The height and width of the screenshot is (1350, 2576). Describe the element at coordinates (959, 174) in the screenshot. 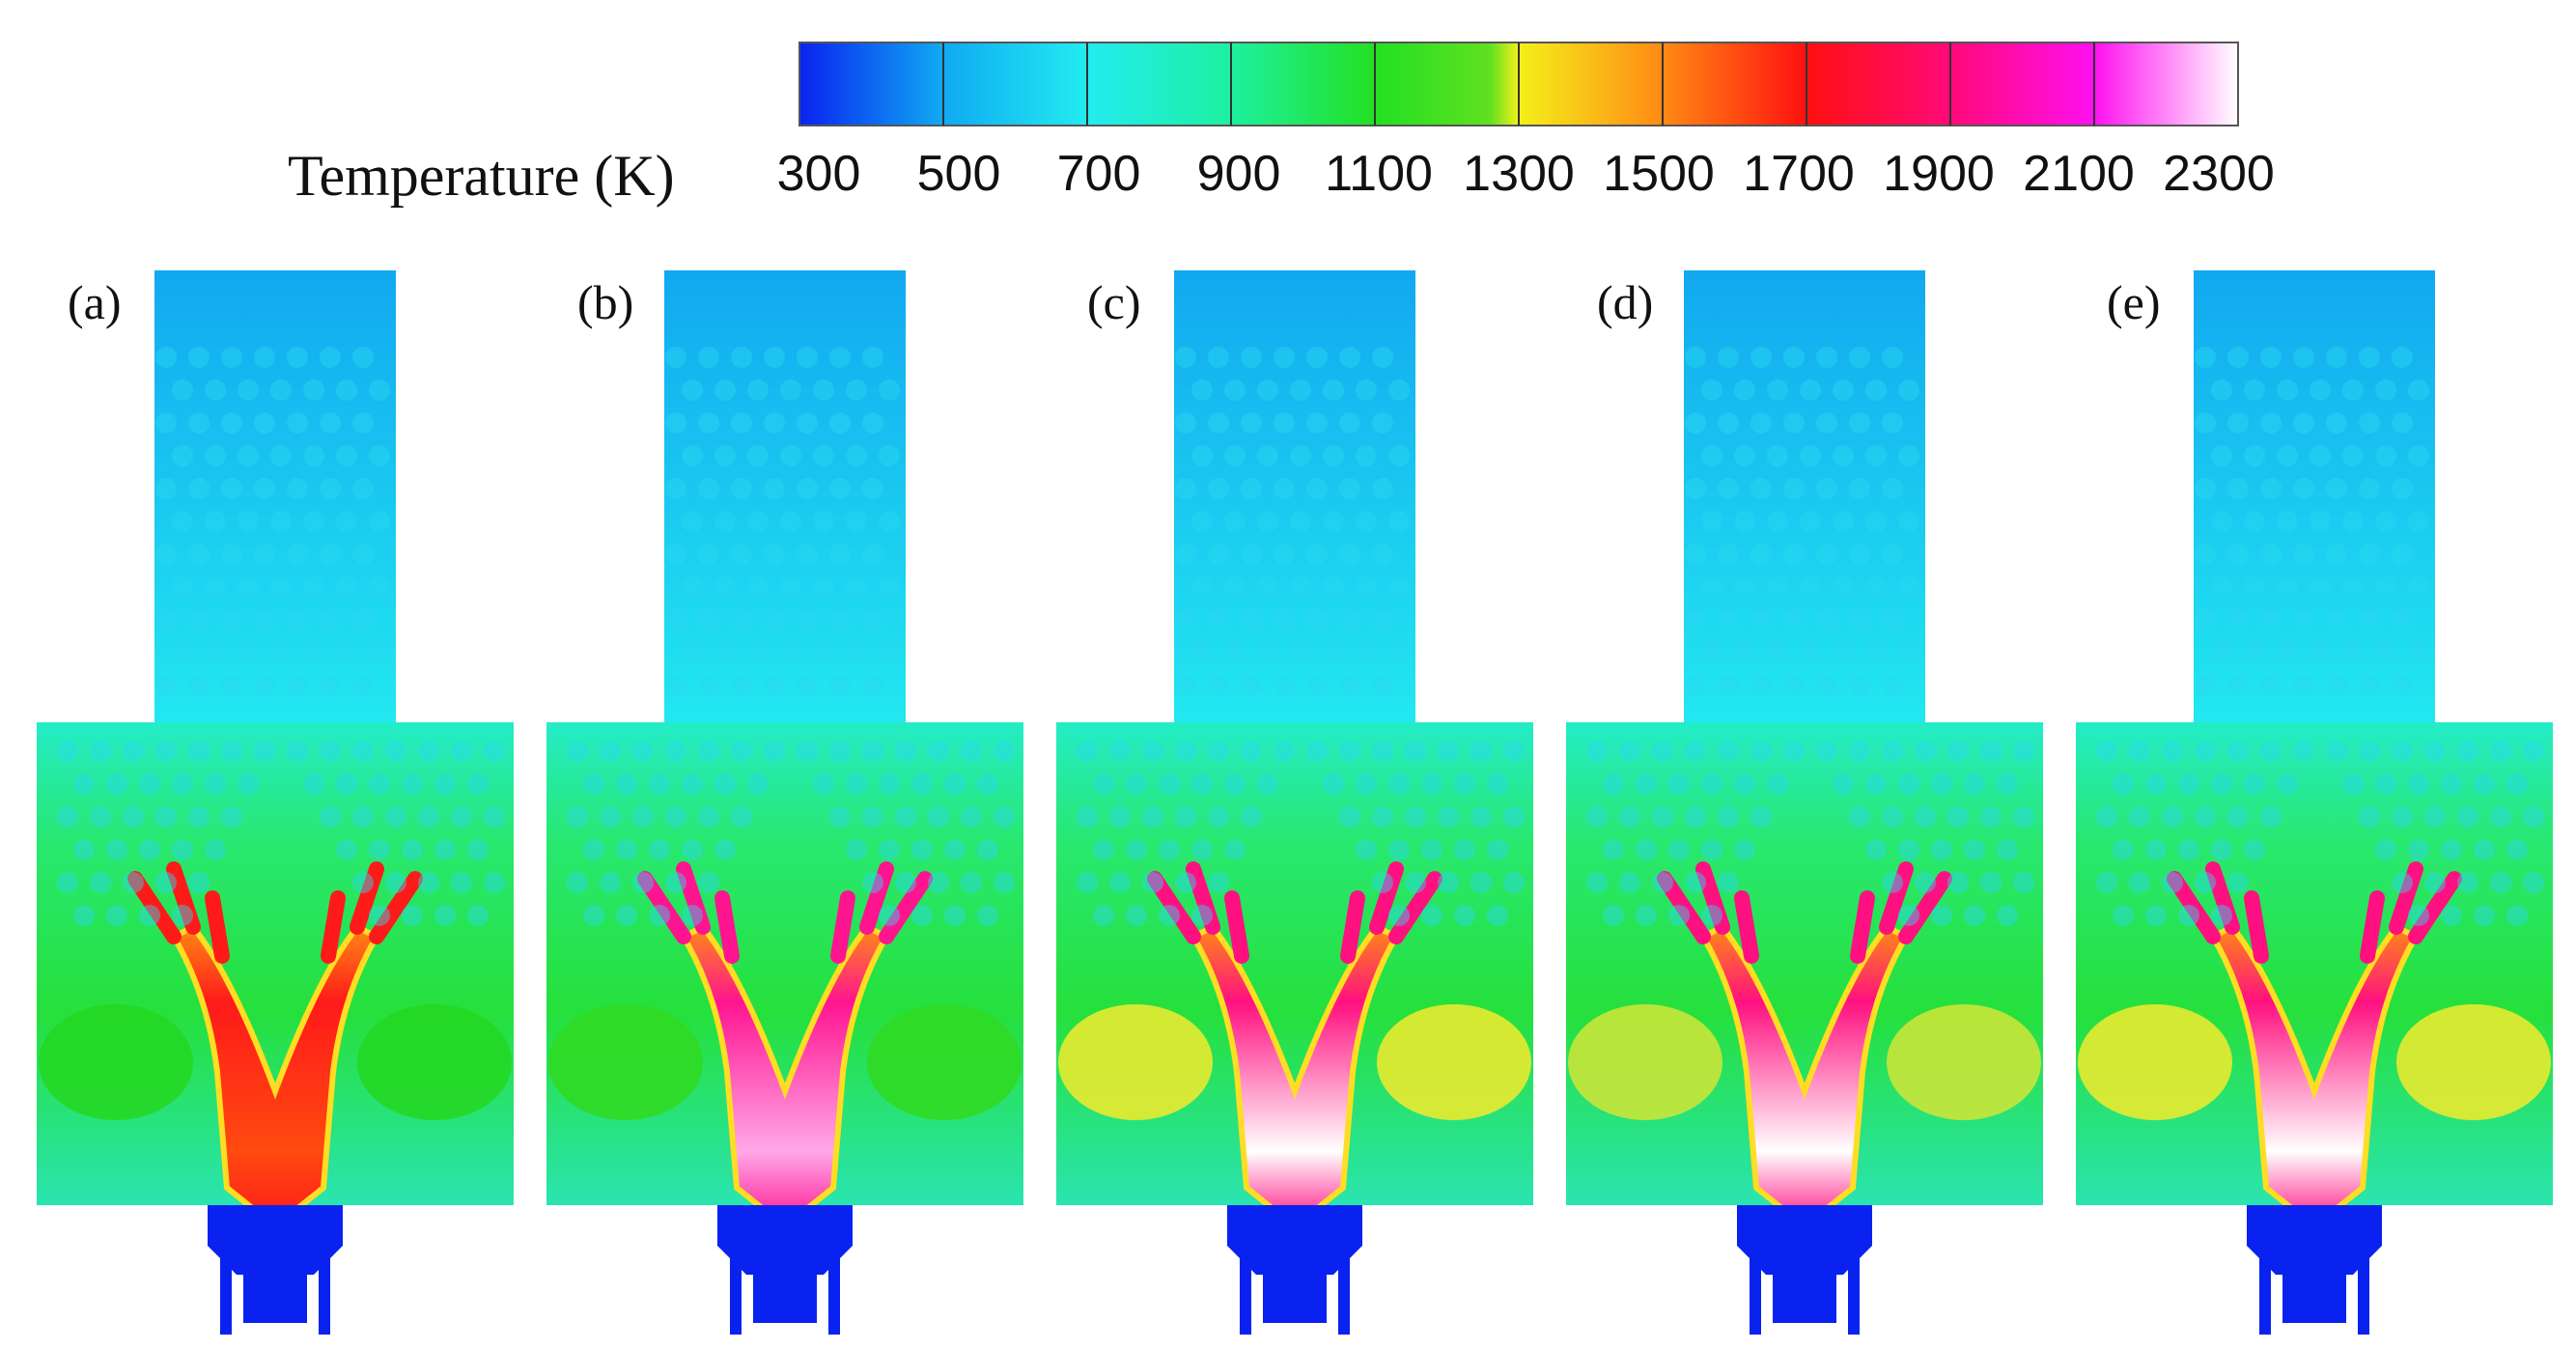

I see `colorbar-tick-label: 500` at that location.